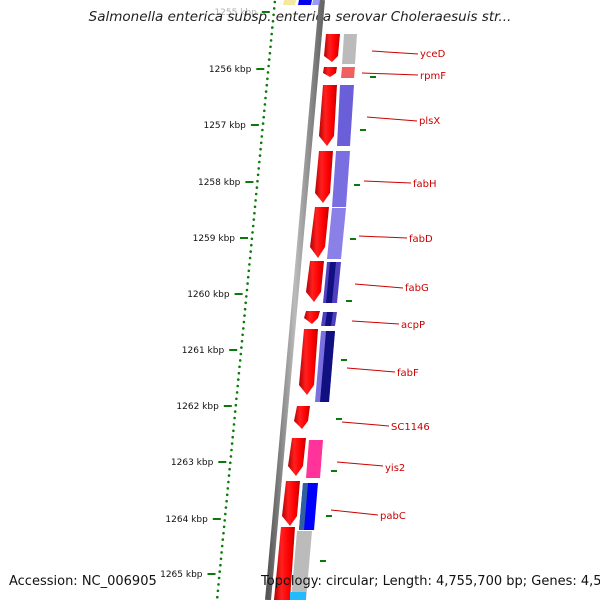 Image resolution: width=600 pixels, height=600 pixels. I want to click on band-fabH, so click(341, 179).